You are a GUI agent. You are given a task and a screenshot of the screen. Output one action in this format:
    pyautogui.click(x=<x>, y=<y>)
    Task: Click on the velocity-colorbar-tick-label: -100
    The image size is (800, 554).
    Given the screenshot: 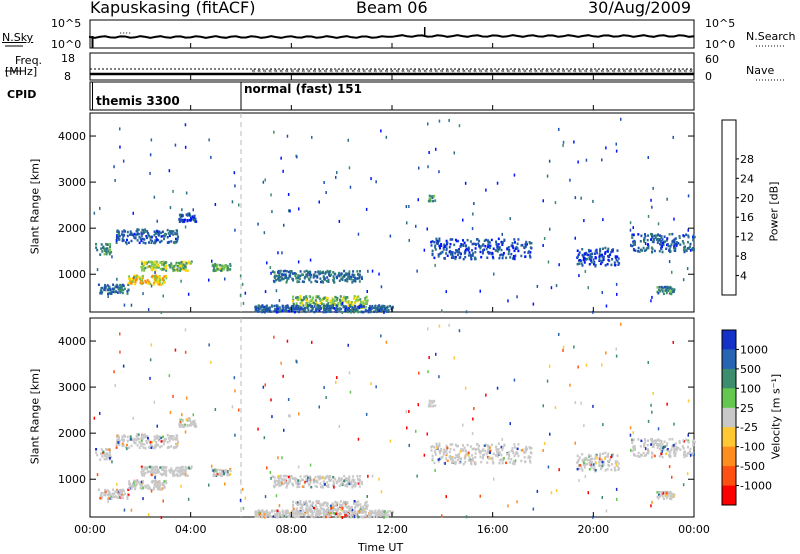 What is the action you would take?
    pyautogui.click(x=752, y=447)
    